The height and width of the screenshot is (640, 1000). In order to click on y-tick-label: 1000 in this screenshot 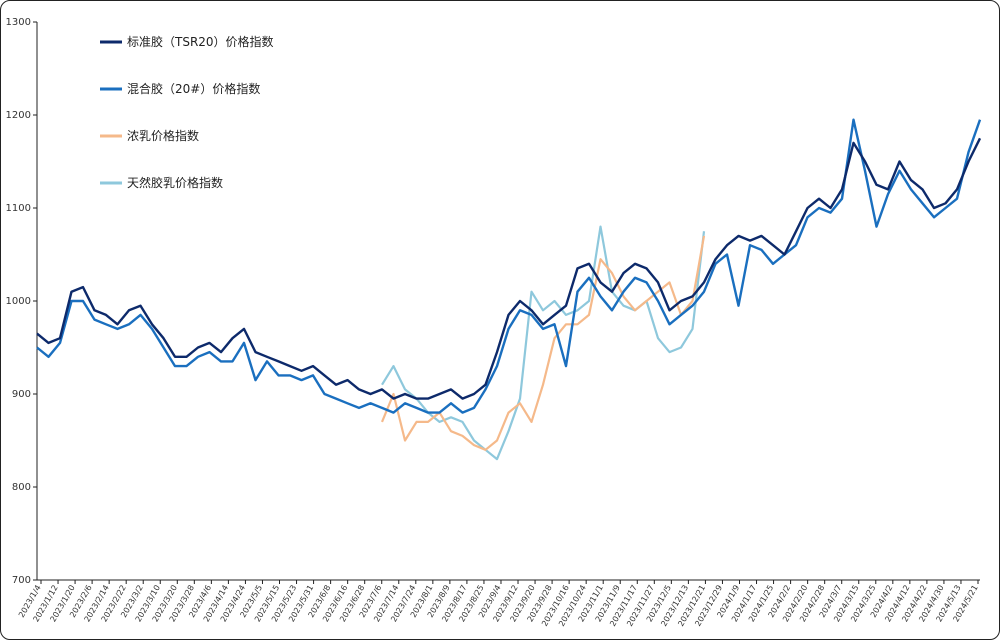, I will do `click(18, 301)`.